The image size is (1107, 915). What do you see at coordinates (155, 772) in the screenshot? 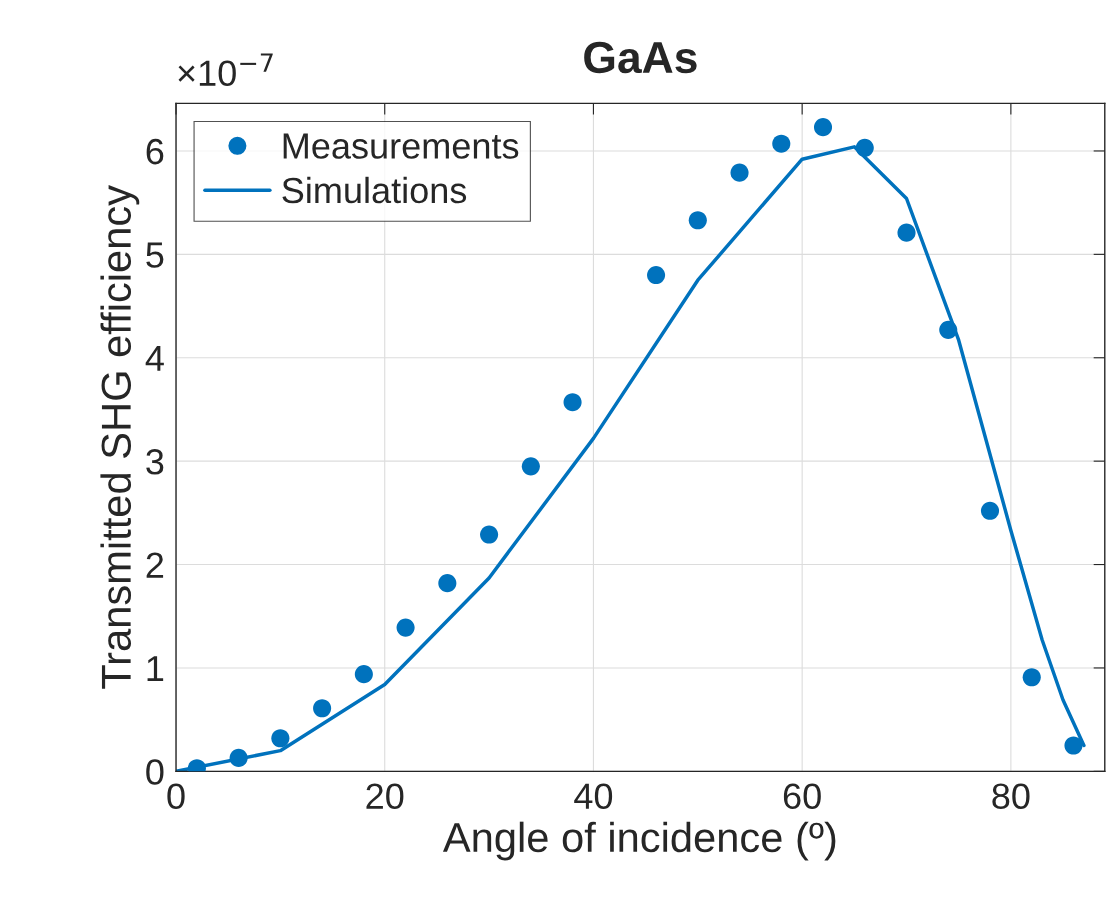
I see `y-tick-label: 0` at bounding box center [155, 772].